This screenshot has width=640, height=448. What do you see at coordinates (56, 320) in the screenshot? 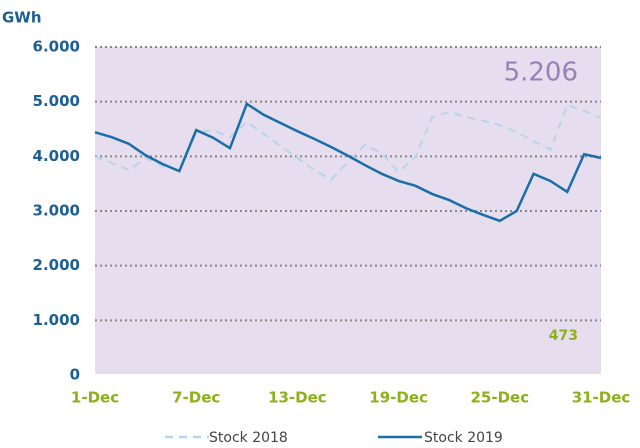
I see `y-tick-label: 1.000` at bounding box center [56, 320].